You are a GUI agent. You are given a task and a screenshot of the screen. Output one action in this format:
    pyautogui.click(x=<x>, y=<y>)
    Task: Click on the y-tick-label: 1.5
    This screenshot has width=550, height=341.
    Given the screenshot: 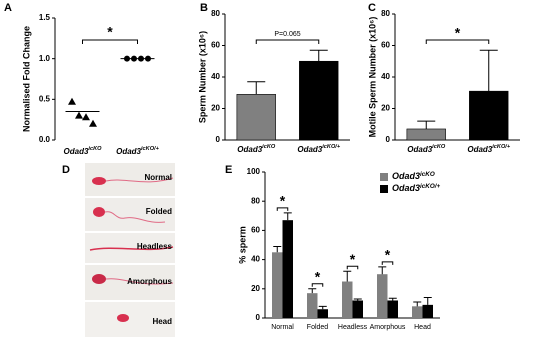 What is the action you would take?
    pyautogui.click(x=45, y=17)
    